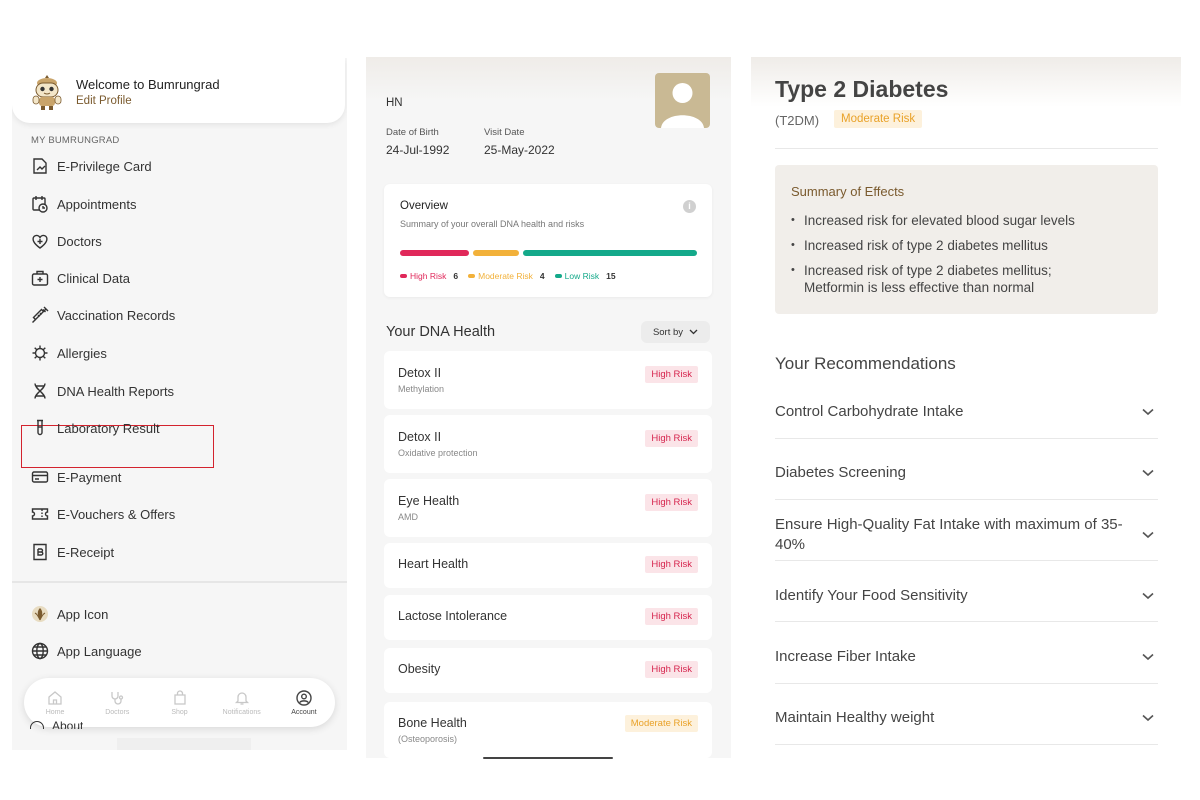 The height and width of the screenshot is (800, 1200). I want to click on menu-item-doctors: Doctors, so click(178, 241).